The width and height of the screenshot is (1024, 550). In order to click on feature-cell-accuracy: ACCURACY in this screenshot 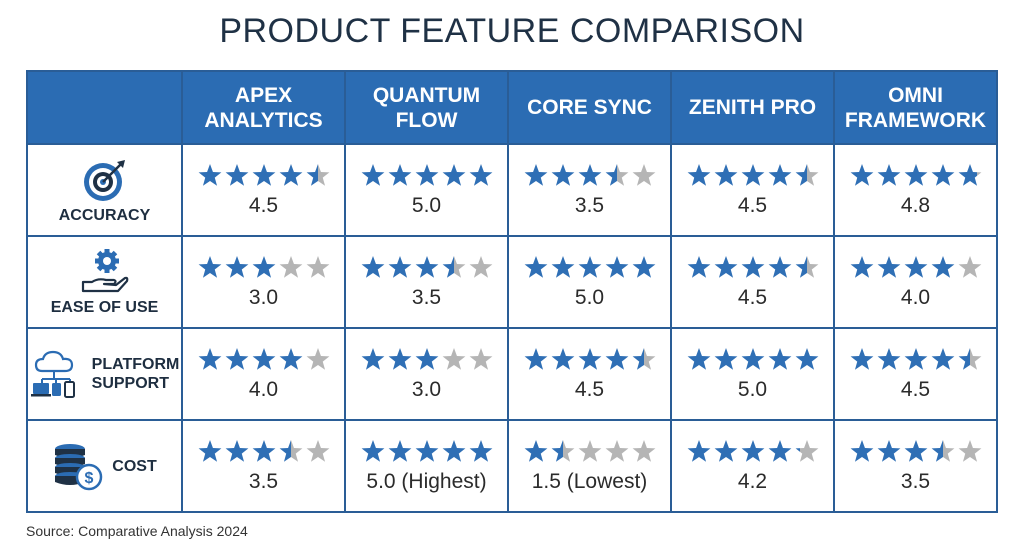, I will do `click(104, 190)`.